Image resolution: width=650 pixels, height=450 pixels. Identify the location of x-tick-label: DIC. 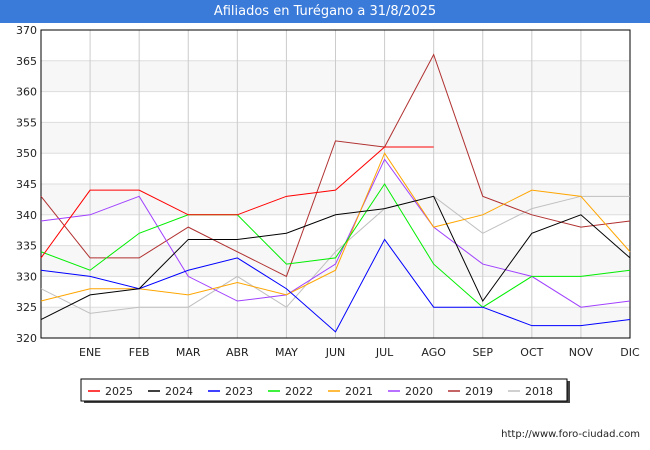
(630, 352).